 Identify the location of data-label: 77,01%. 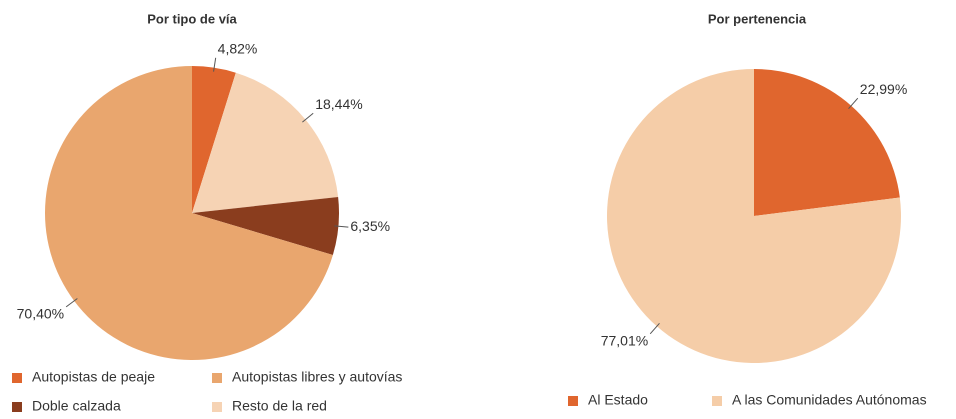
(624, 341).